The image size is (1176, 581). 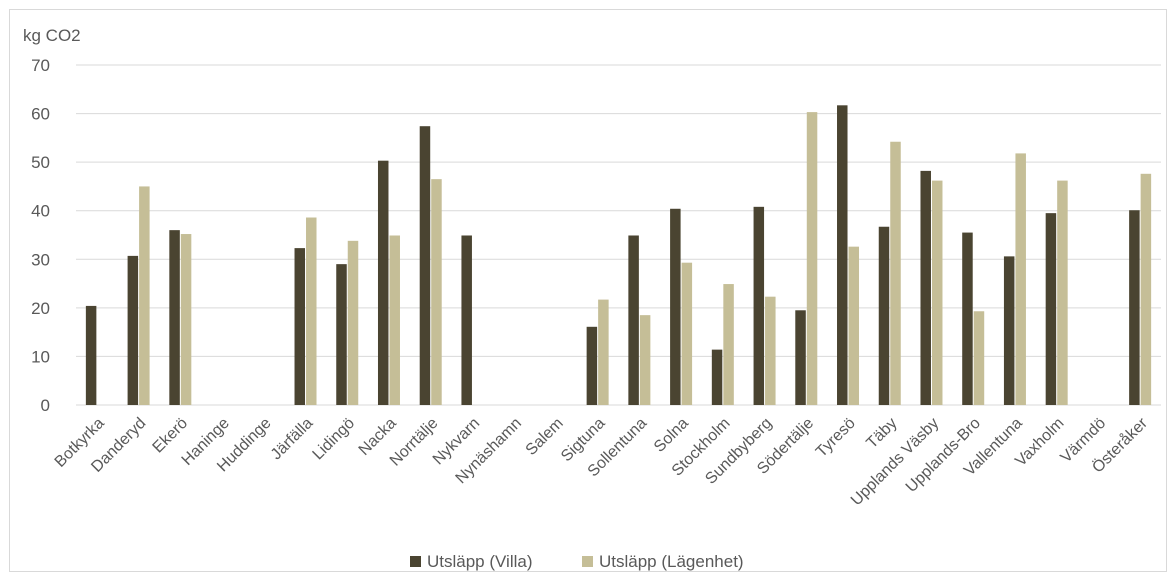 I want to click on legend-label: Utsläpp (Lägenhet), so click(x=671, y=561).